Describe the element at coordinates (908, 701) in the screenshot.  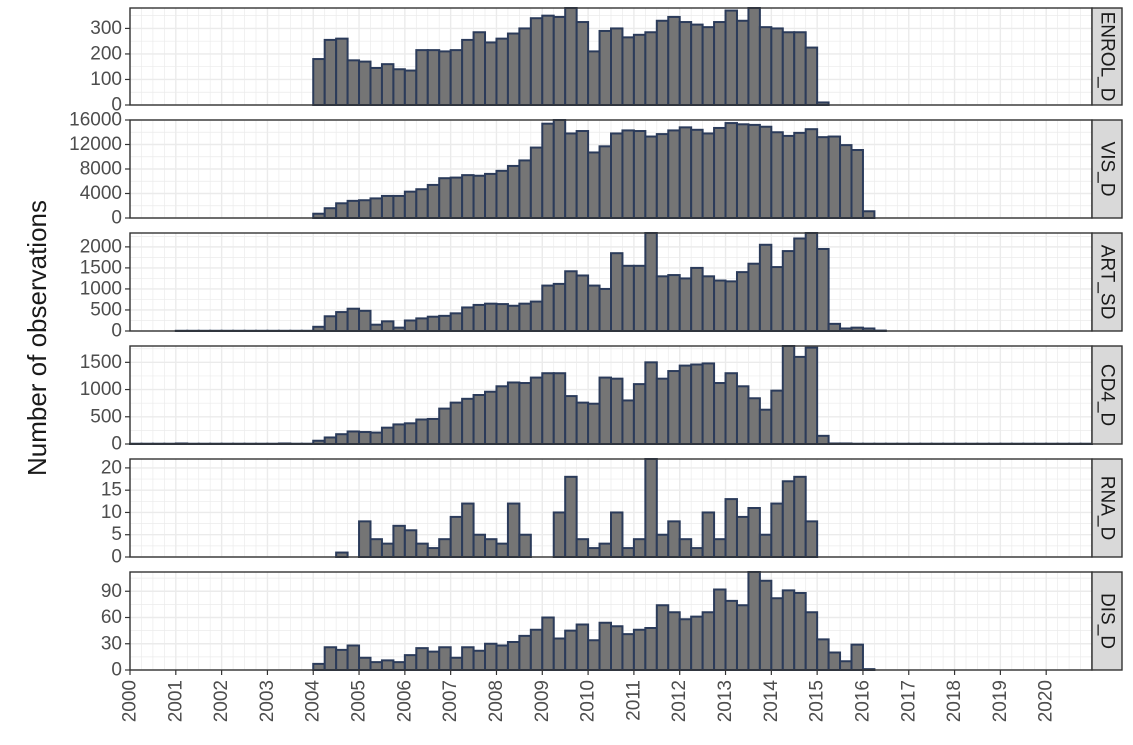
I see `x-tick-label: 2017` at that location.